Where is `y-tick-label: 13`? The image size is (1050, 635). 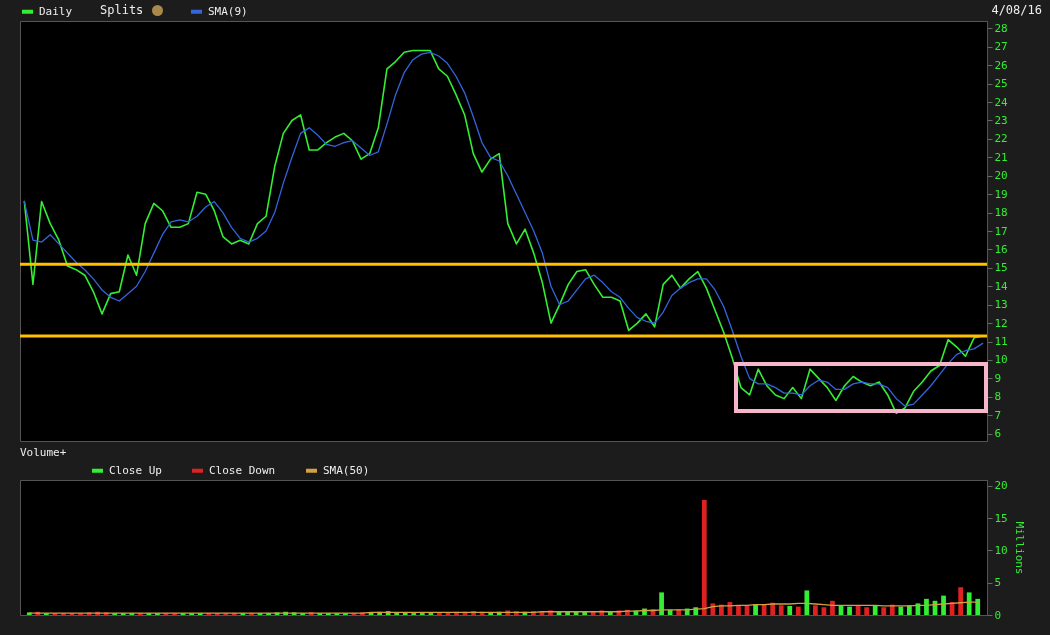 y-tick-label: 13 is located at coordinates (1001, 305).